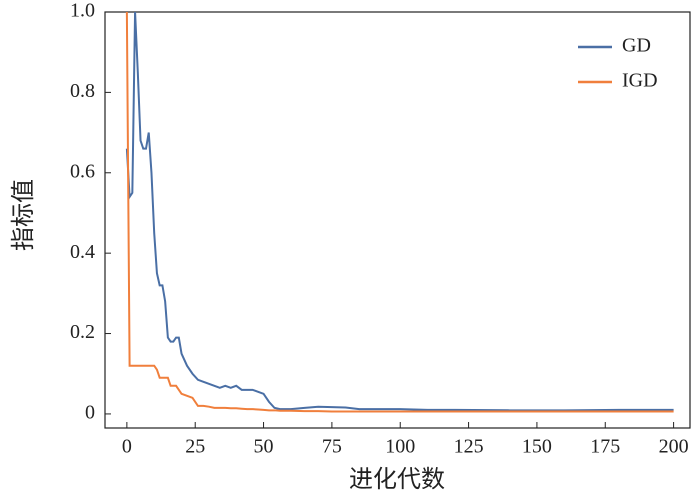  Describe the element at coordinates (400, 447) in the screenshot. I see `x-tick-label: 100` at that location.